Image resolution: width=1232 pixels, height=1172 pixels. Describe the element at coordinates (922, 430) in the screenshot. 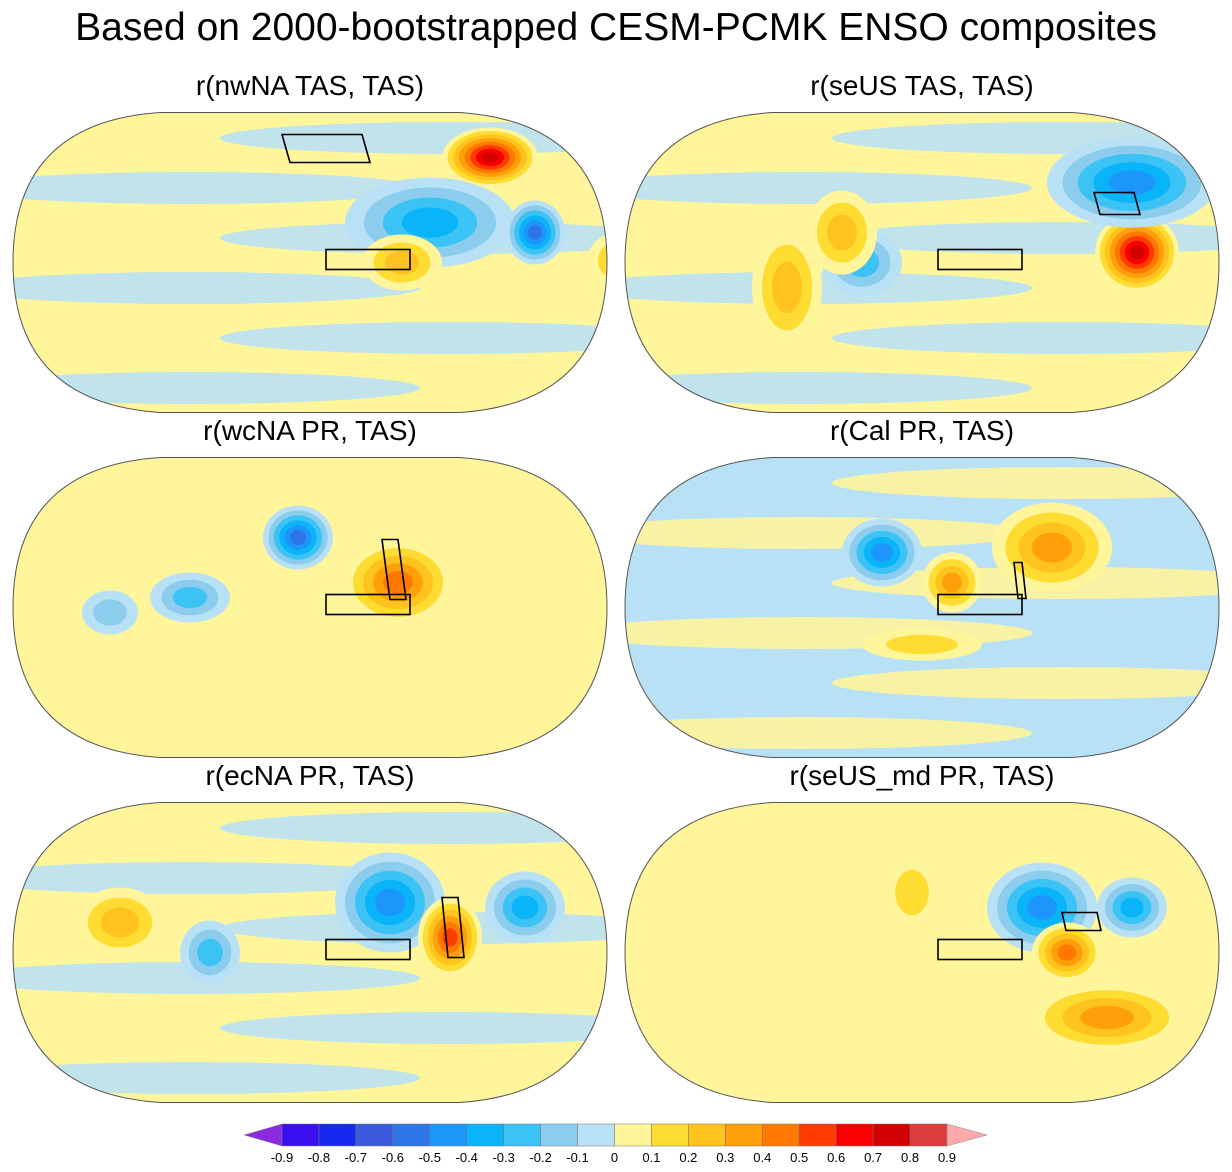

I see `panel-title: r(Cal PR, TAS)` at that location.